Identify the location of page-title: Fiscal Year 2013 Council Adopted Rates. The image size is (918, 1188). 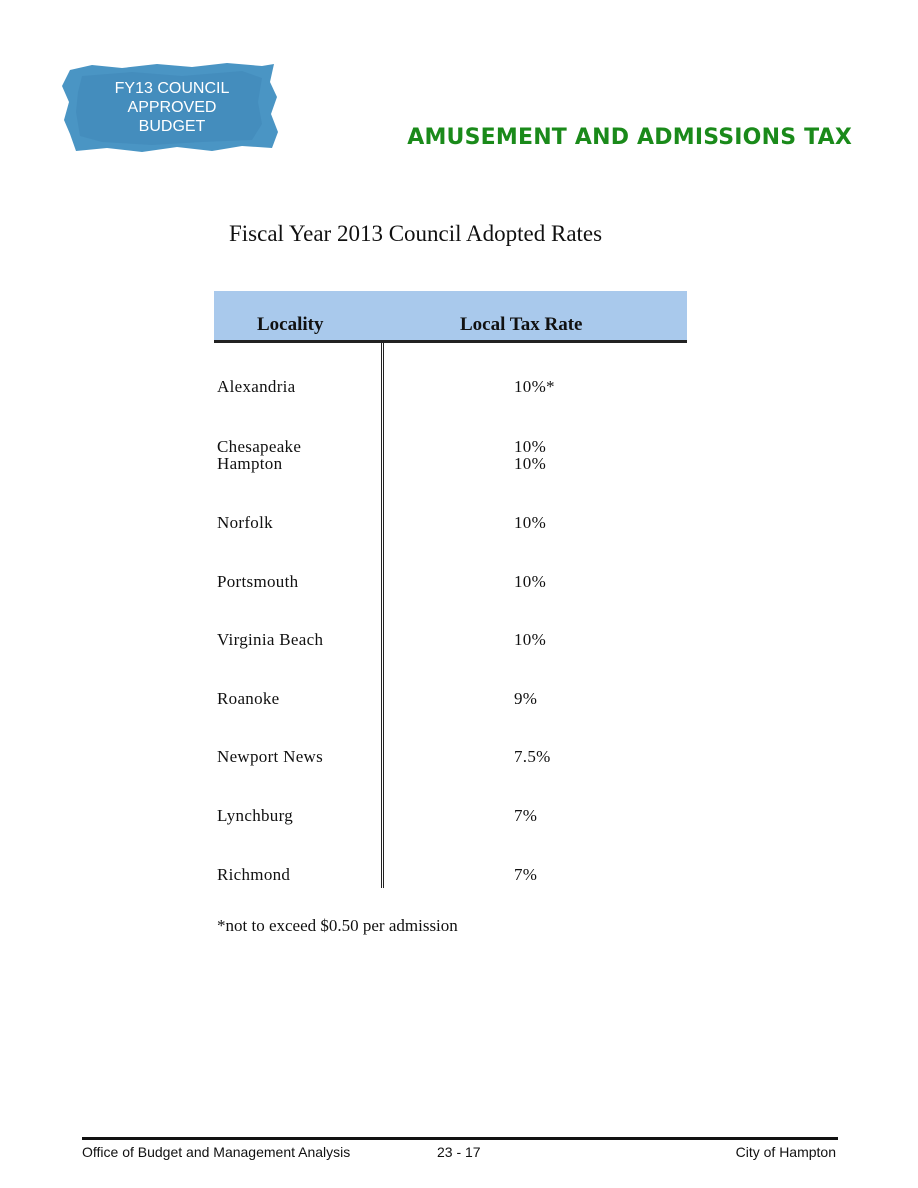
(416, 233).